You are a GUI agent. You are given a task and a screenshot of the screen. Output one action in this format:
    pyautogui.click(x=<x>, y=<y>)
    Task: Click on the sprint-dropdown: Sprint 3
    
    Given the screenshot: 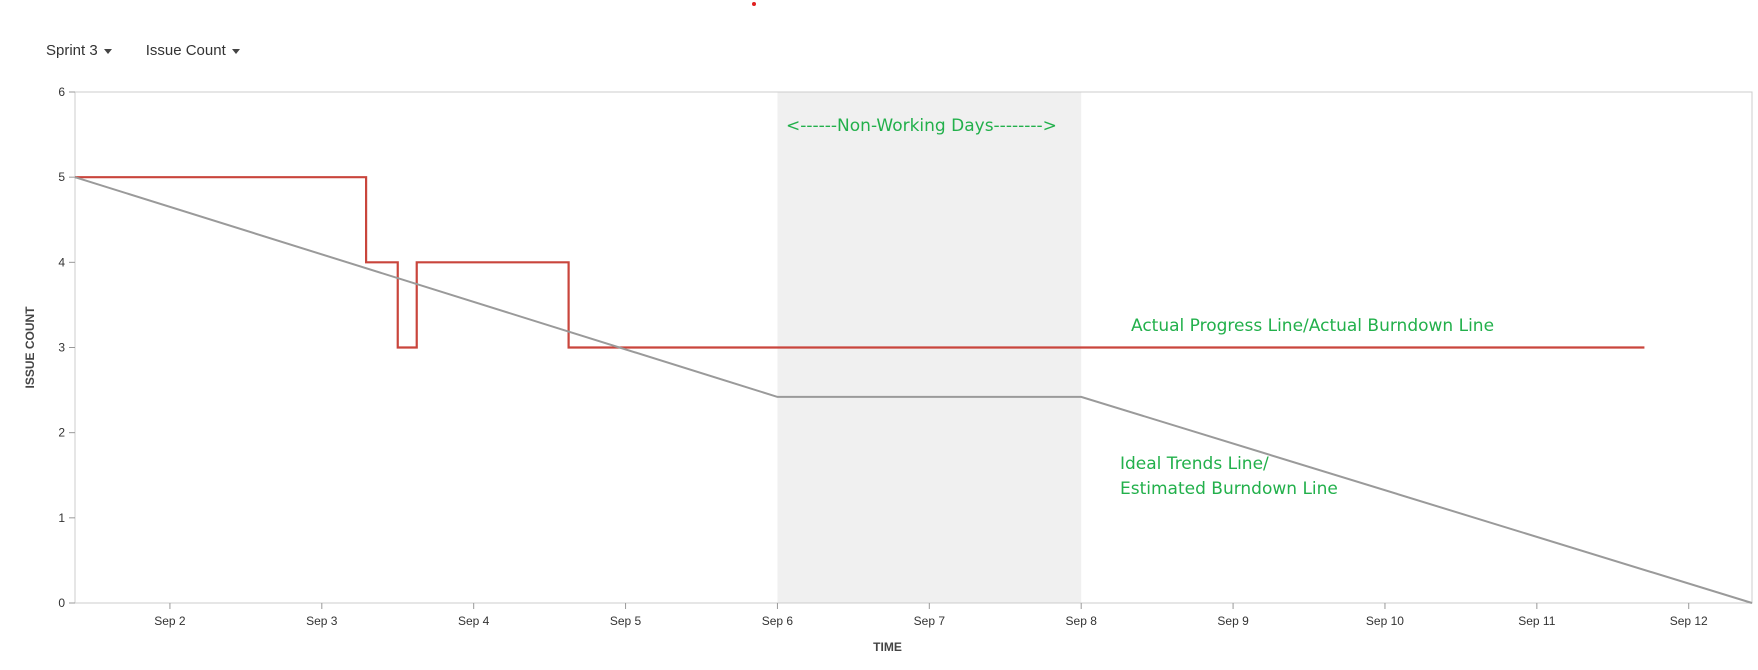 What is the action you would take?
    pyautogui.click(x=79, y=50)
    